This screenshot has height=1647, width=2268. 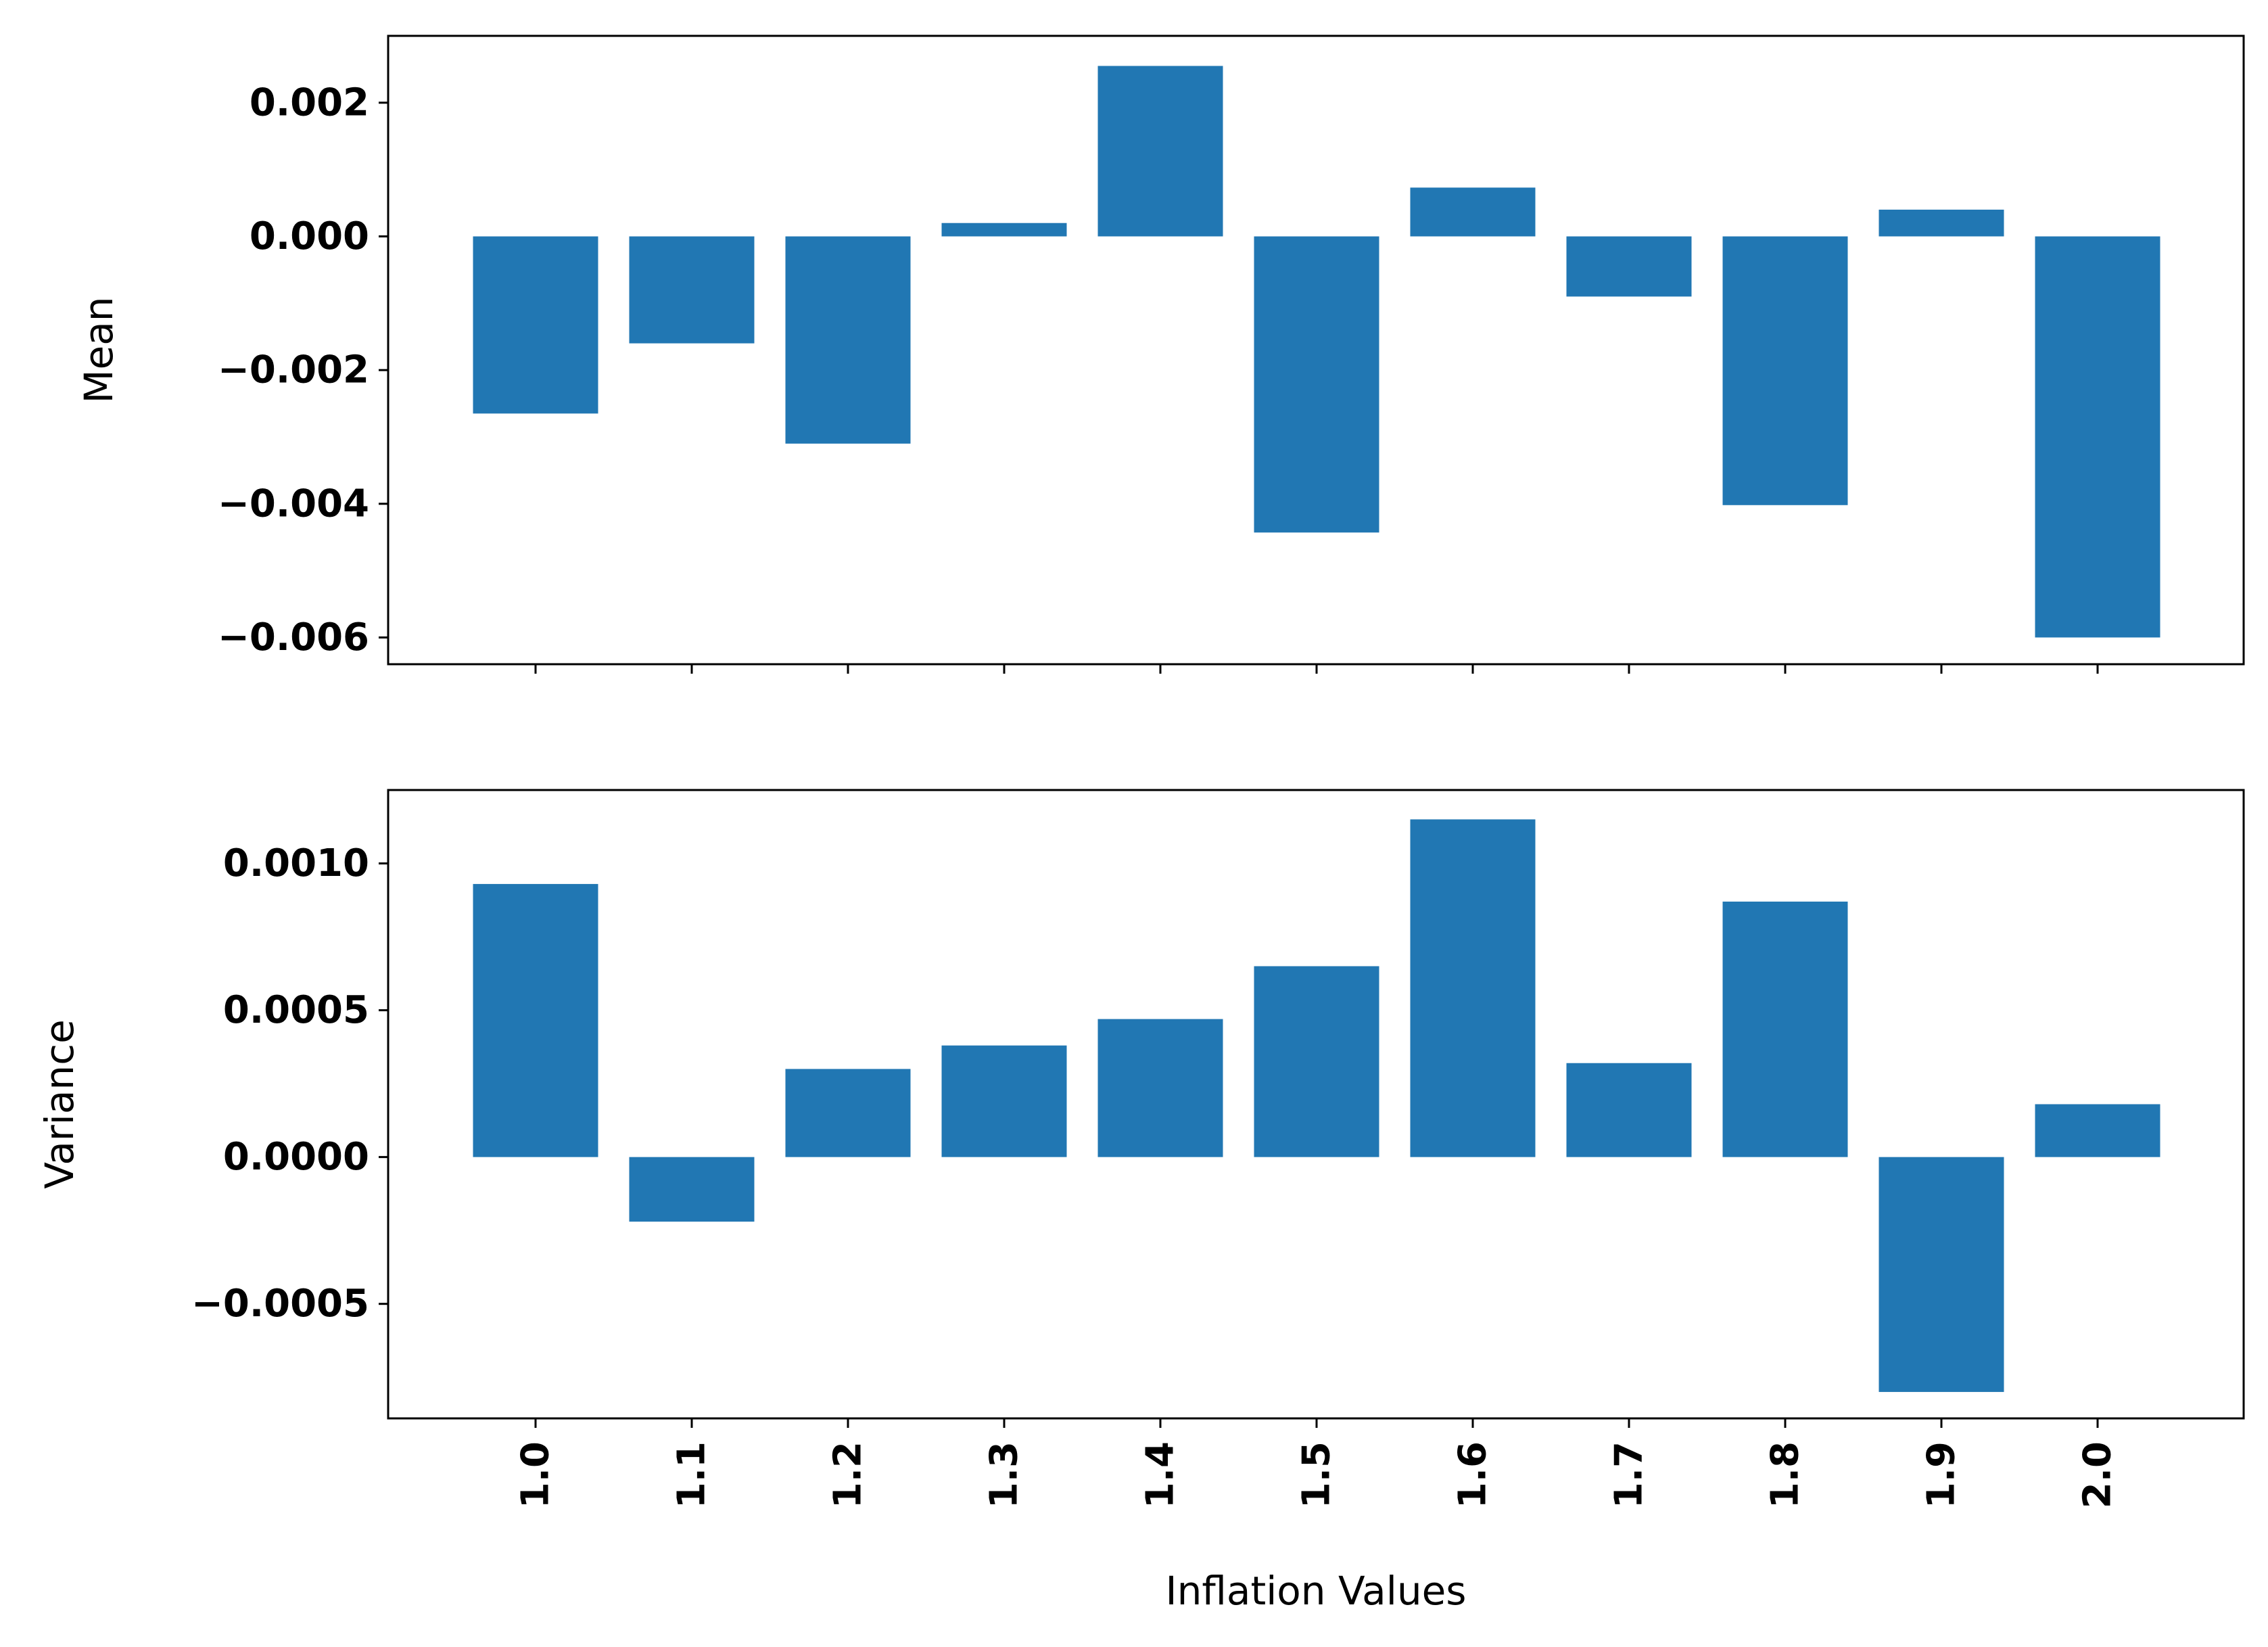 I want to click on x-axis-label: Inflation Values, so click(x=1316, y=1591).